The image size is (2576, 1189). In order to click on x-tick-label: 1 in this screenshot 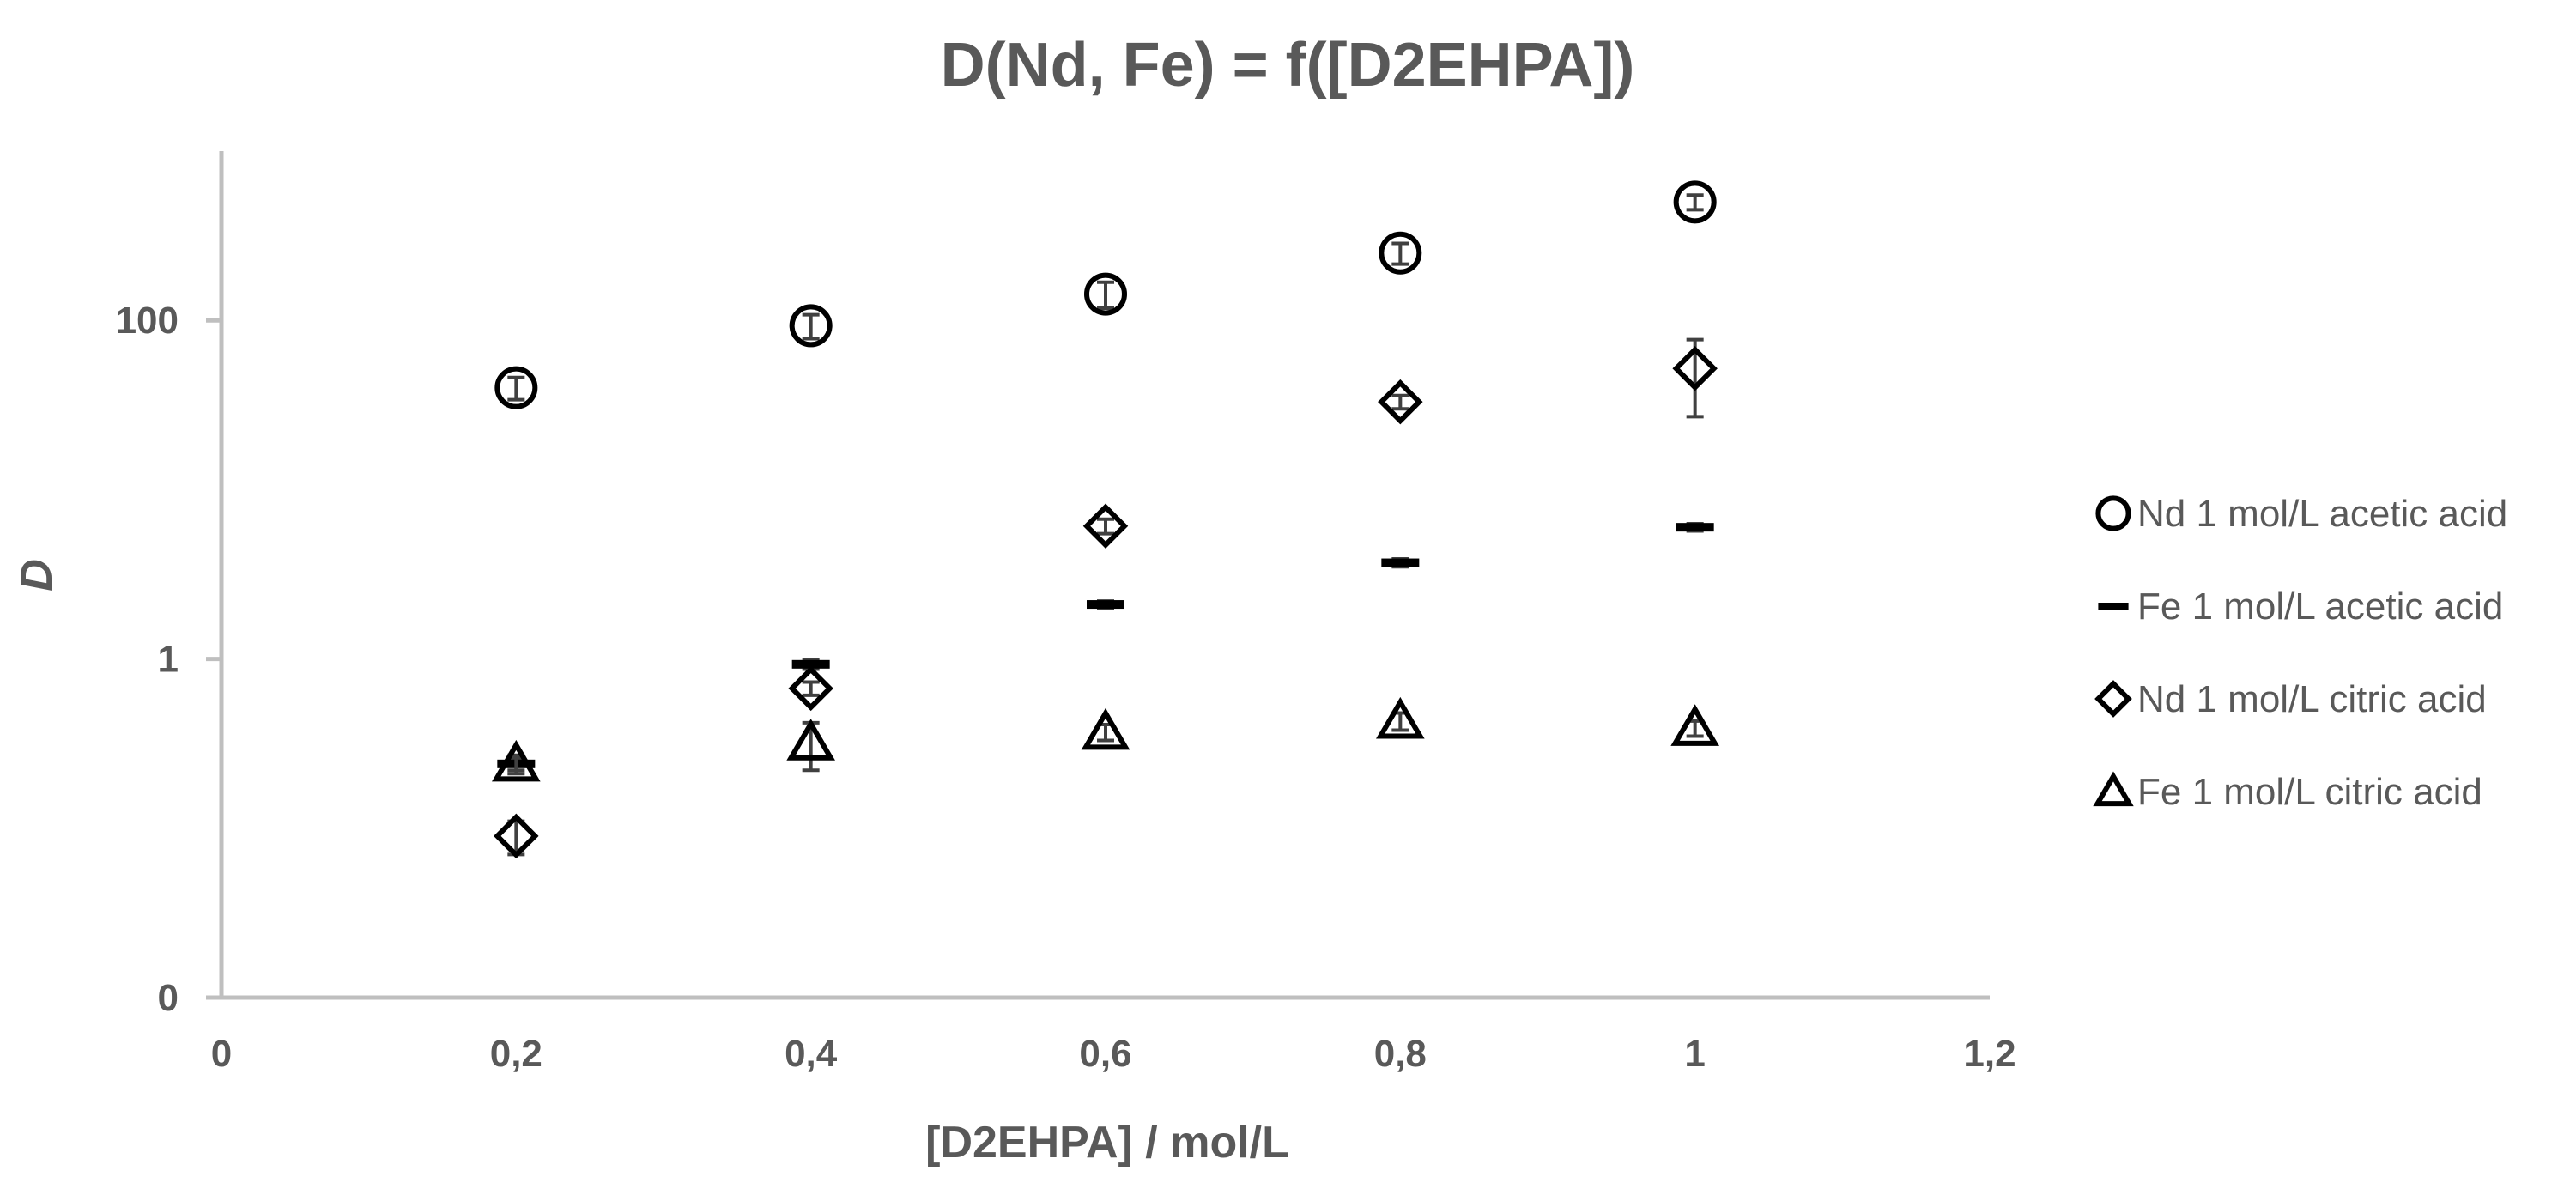, I will do `click(1694, 1054)`.